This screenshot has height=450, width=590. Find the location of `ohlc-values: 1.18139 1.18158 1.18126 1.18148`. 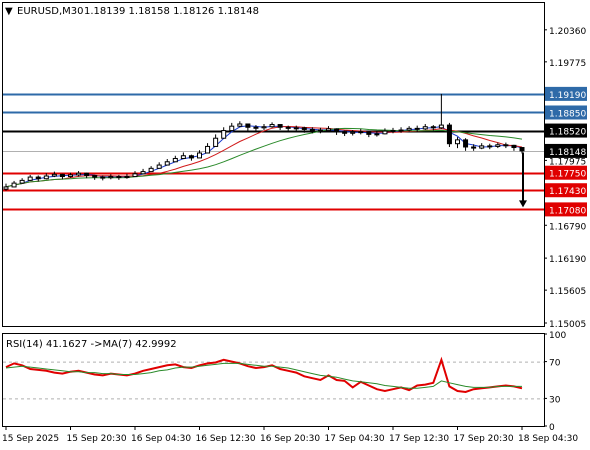

ohlc-values: 1.18139 1.18158 1.18126 1.18148 is located at coordinates (171, 11).